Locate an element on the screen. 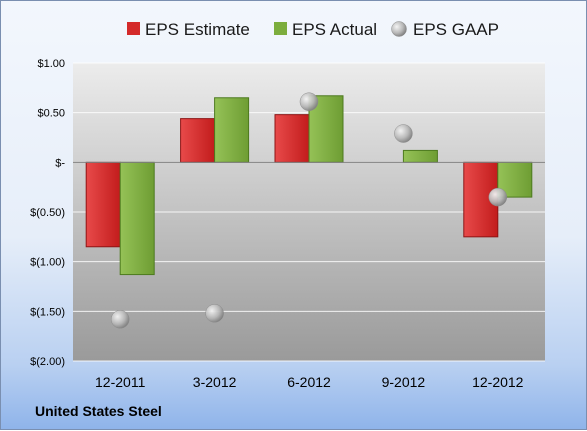  x-tick-label: 12-2012 is located at coordinates (498, 382).